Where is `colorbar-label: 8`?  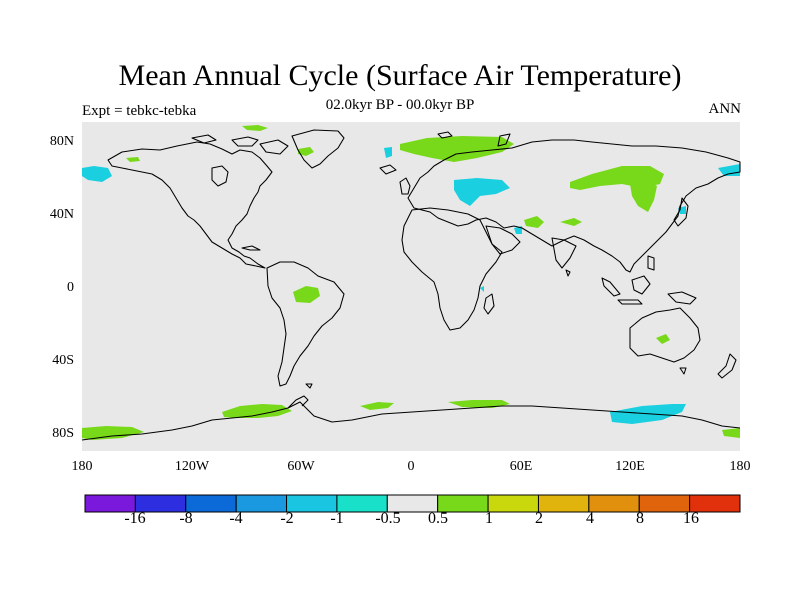 colorbar-label: 8 is located at coordinates (640, 518).